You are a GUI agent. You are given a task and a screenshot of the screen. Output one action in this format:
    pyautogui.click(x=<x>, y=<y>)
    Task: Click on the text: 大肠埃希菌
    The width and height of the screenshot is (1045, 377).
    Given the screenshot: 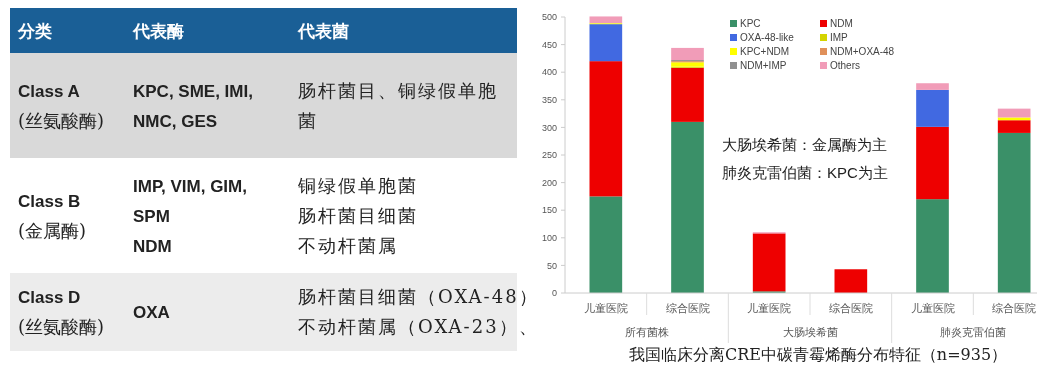 What is the action you would take?
    pyautogui.click(x=810, y=332)
    